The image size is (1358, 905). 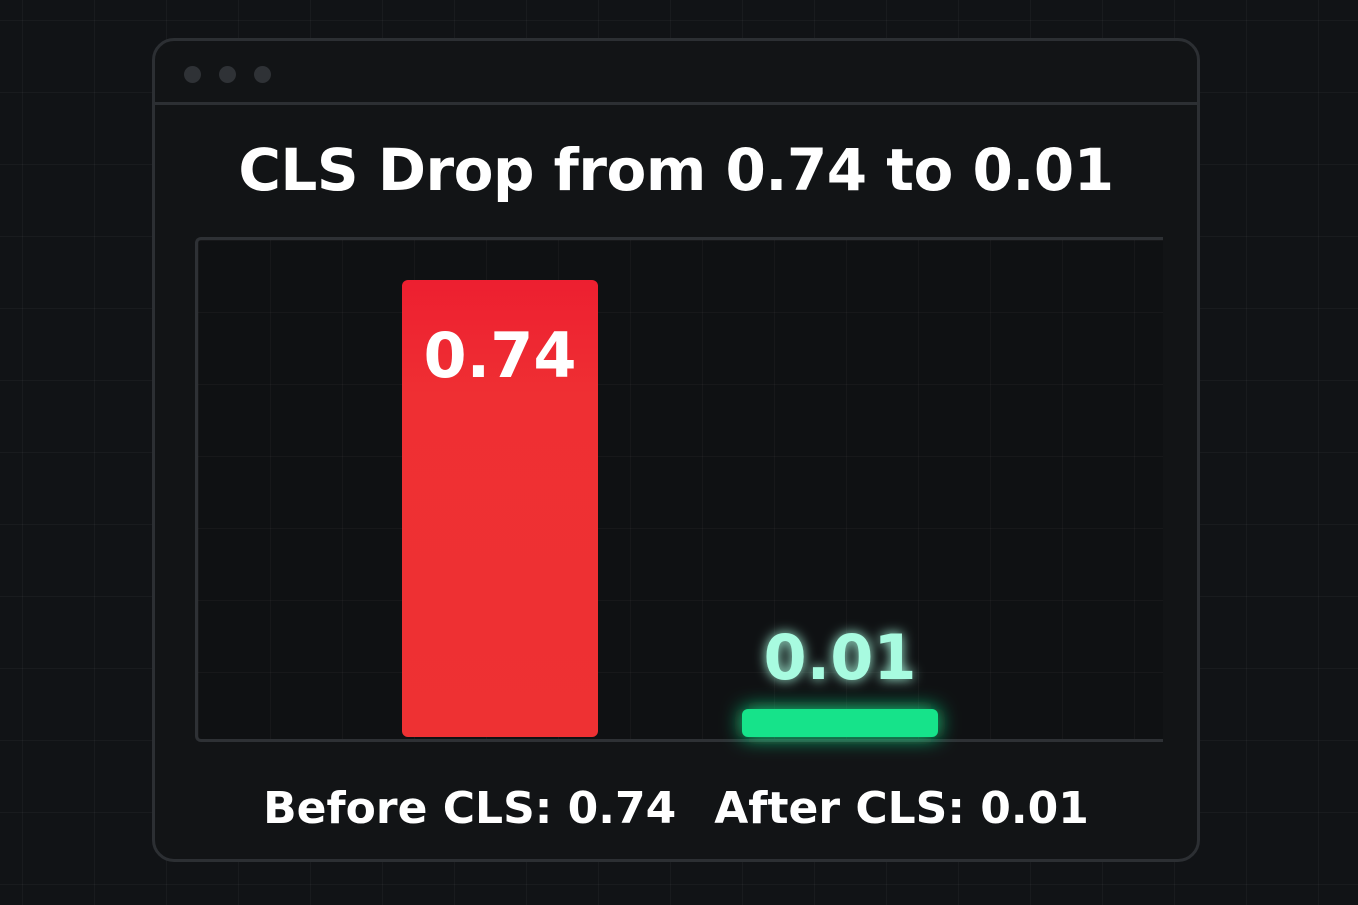 I want to click on window-titlebar, so click(x=676, y=73).